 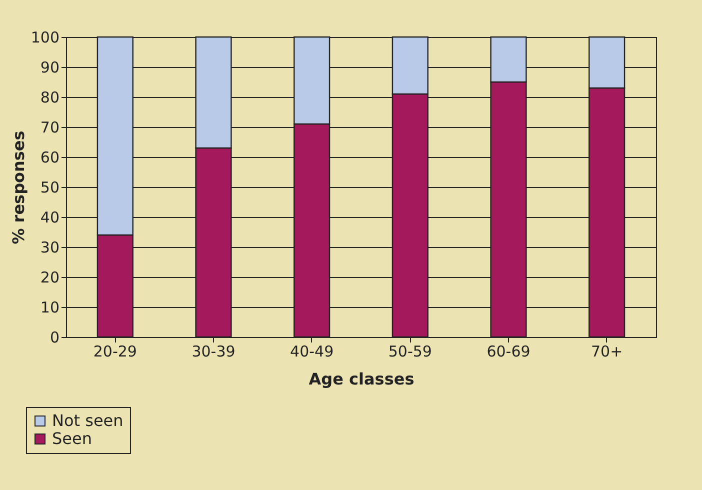 I want to click on y-tick-label: 0, so click(x=55, y=337).